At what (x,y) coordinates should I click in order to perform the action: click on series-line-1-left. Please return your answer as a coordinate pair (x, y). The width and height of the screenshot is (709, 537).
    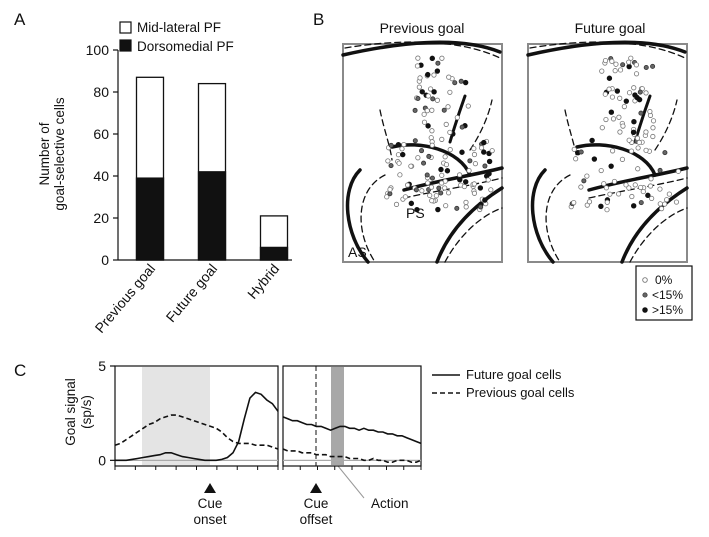
    Looking at the image, I should click on (196, 432).